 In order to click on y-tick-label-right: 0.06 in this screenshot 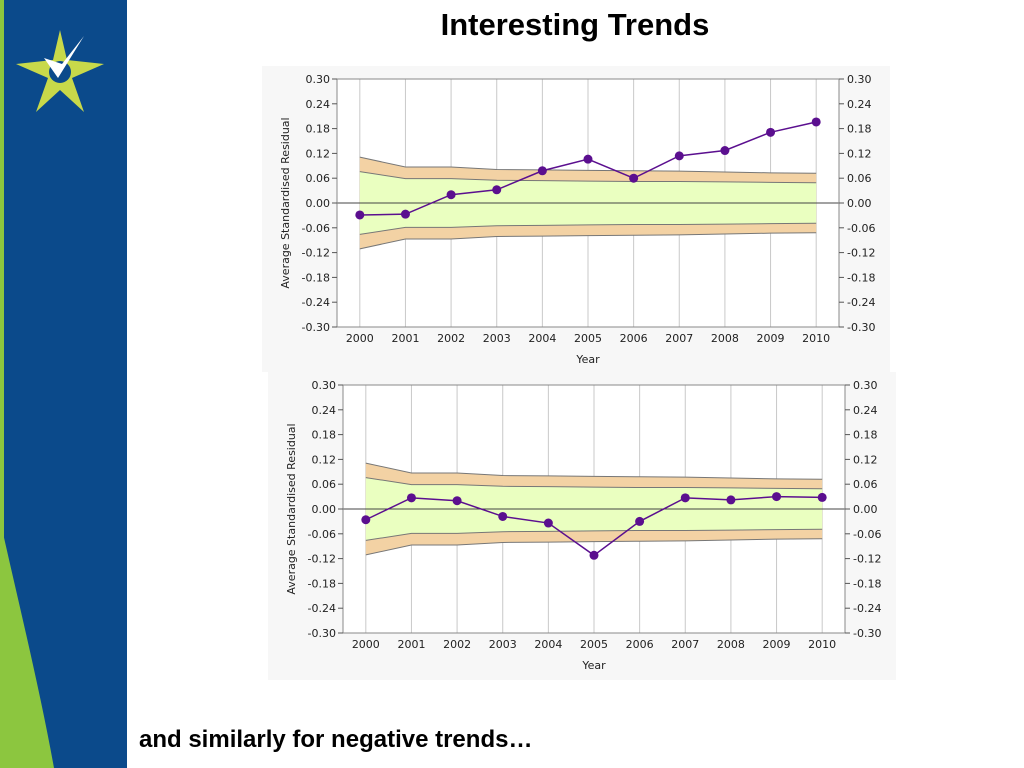, I will do `click(865, 484)`.